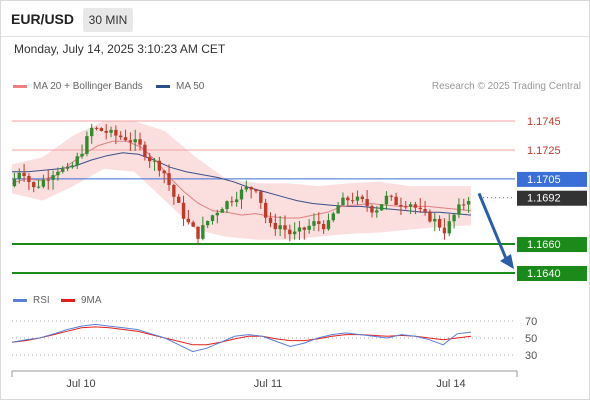 This screenshot has height=400, width=590. Describe the element at coordinates (88, 86) in the screenshot. I see `legend-label-ma20: MA 20 + Bollinger Bands` at that location.